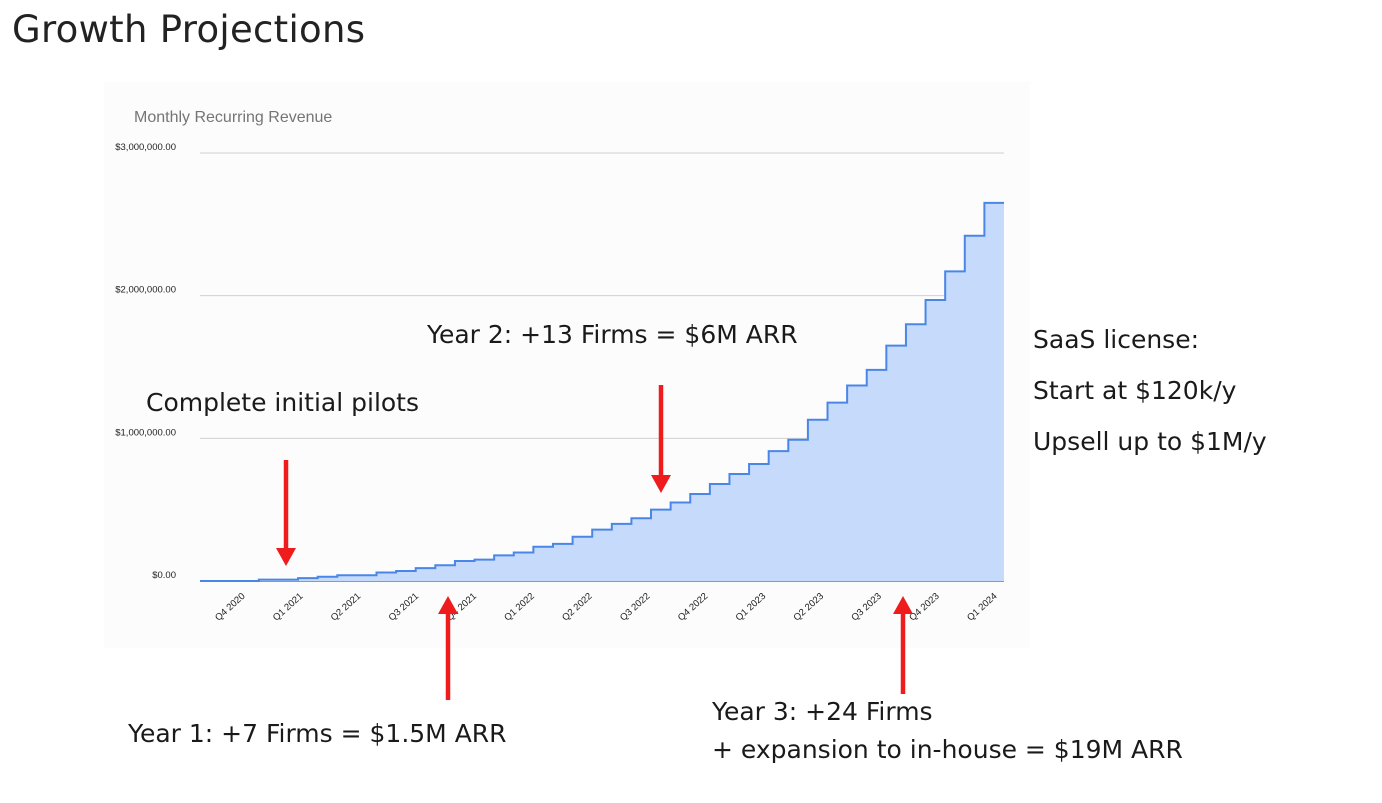 The height and width of the screenshot is (803, 1382). Describe the element at coordinates (145, 147) in the screenshot. I see `y-tick-label: $3,000,000.00` at that location.